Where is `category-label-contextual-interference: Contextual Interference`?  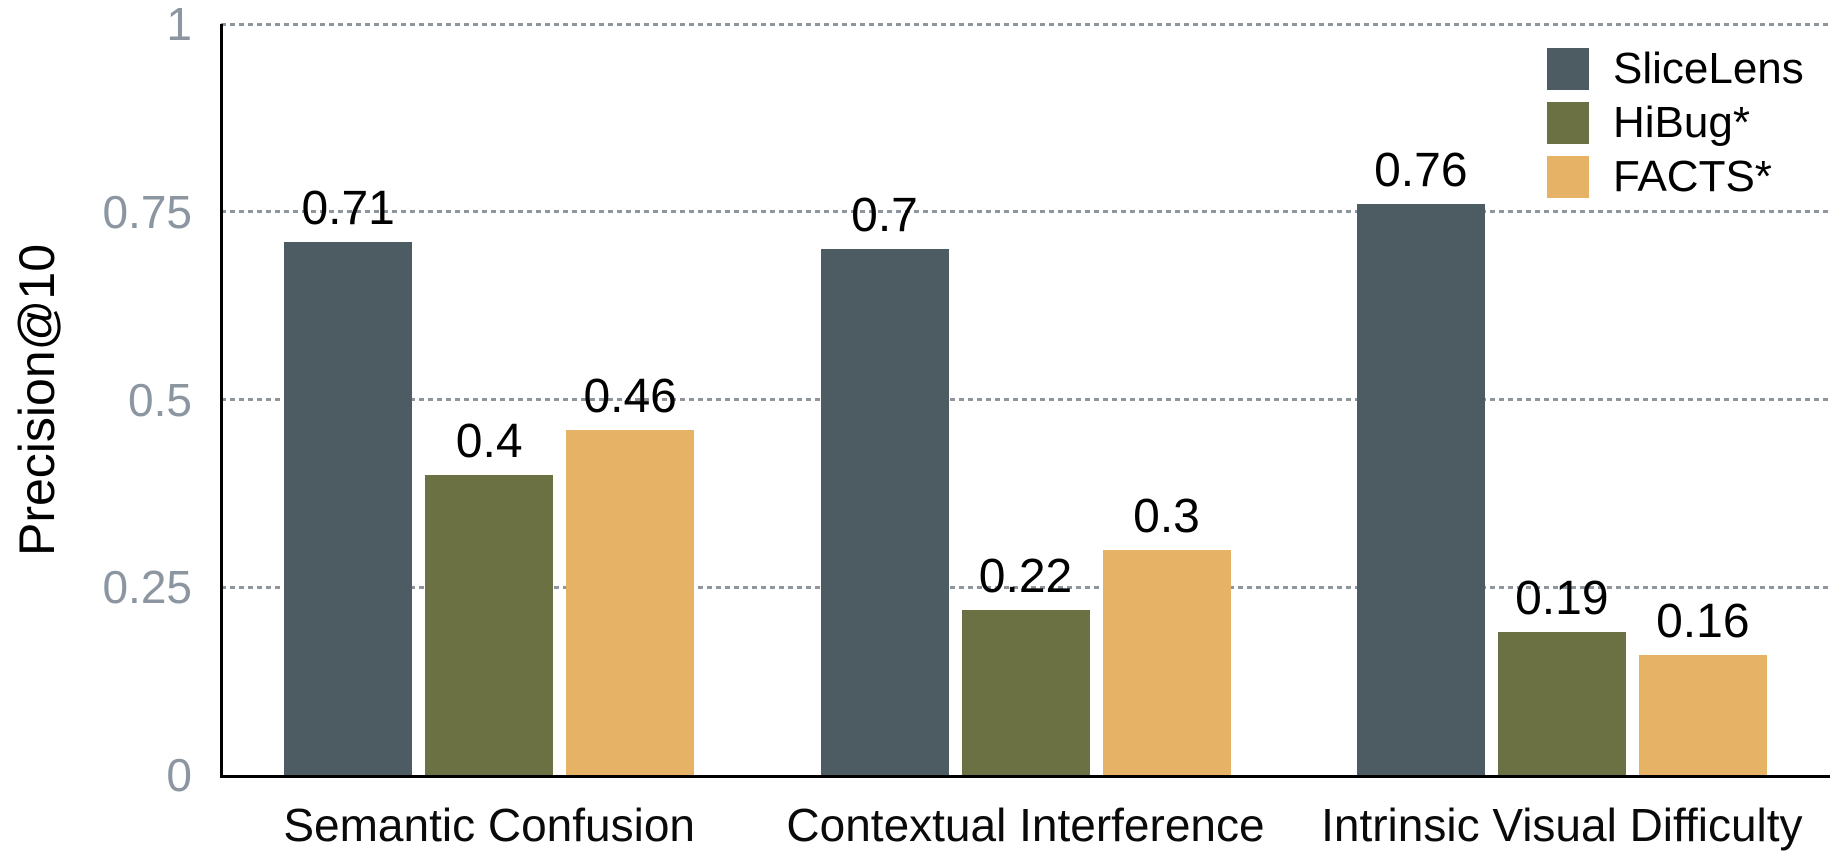
category-label-contextual-interference: Contextual Interference is located at coordinates (1025, 825).